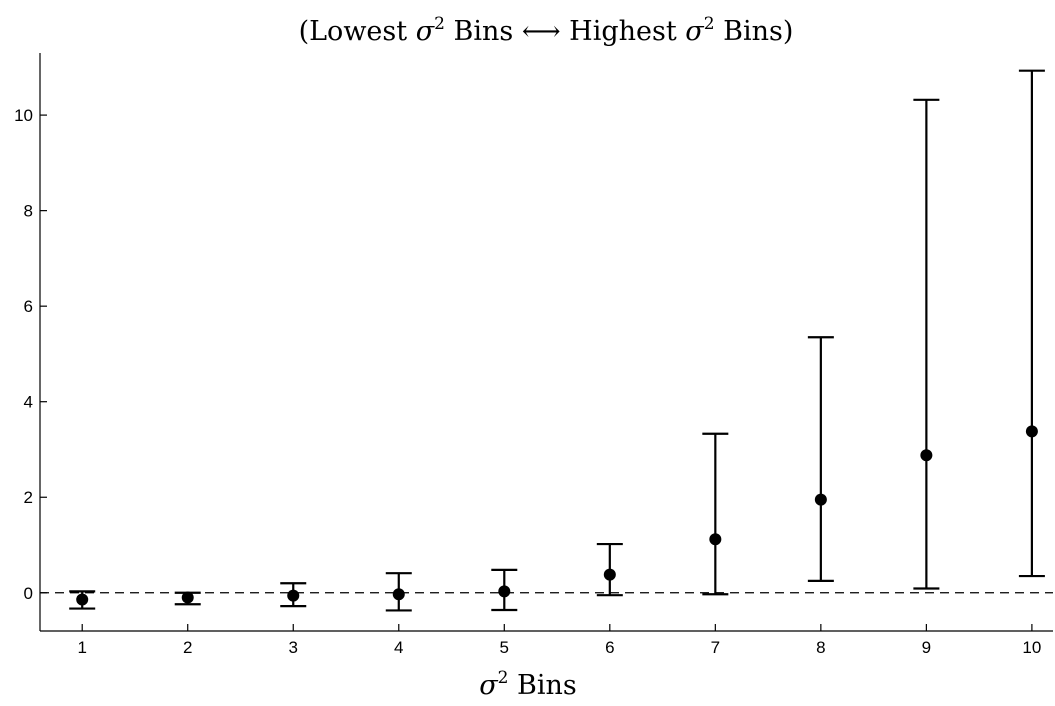  Describe the element at coordinates (504, 647) in the screenshot. I see `x-tick-label: 5` at that location.